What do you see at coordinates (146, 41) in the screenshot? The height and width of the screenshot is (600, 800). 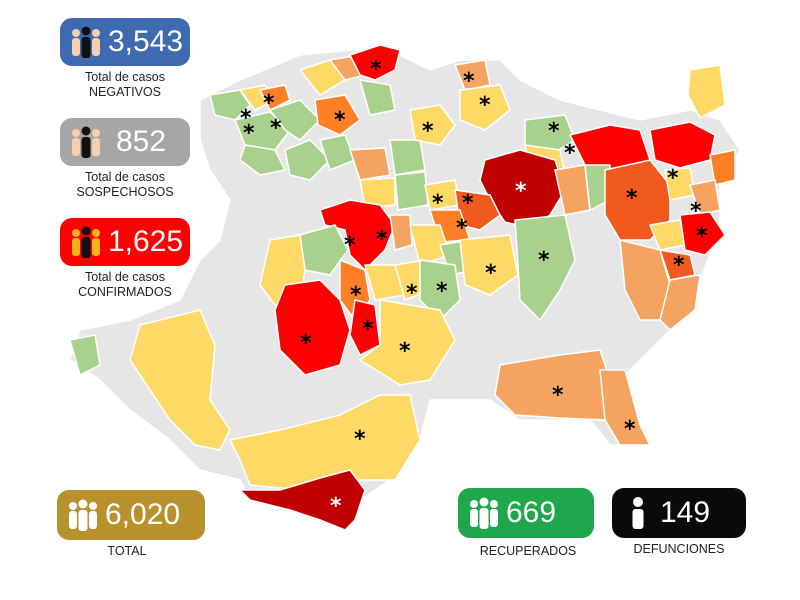 I see `negativos-count: 3,543` at bounding box center [146, 41].